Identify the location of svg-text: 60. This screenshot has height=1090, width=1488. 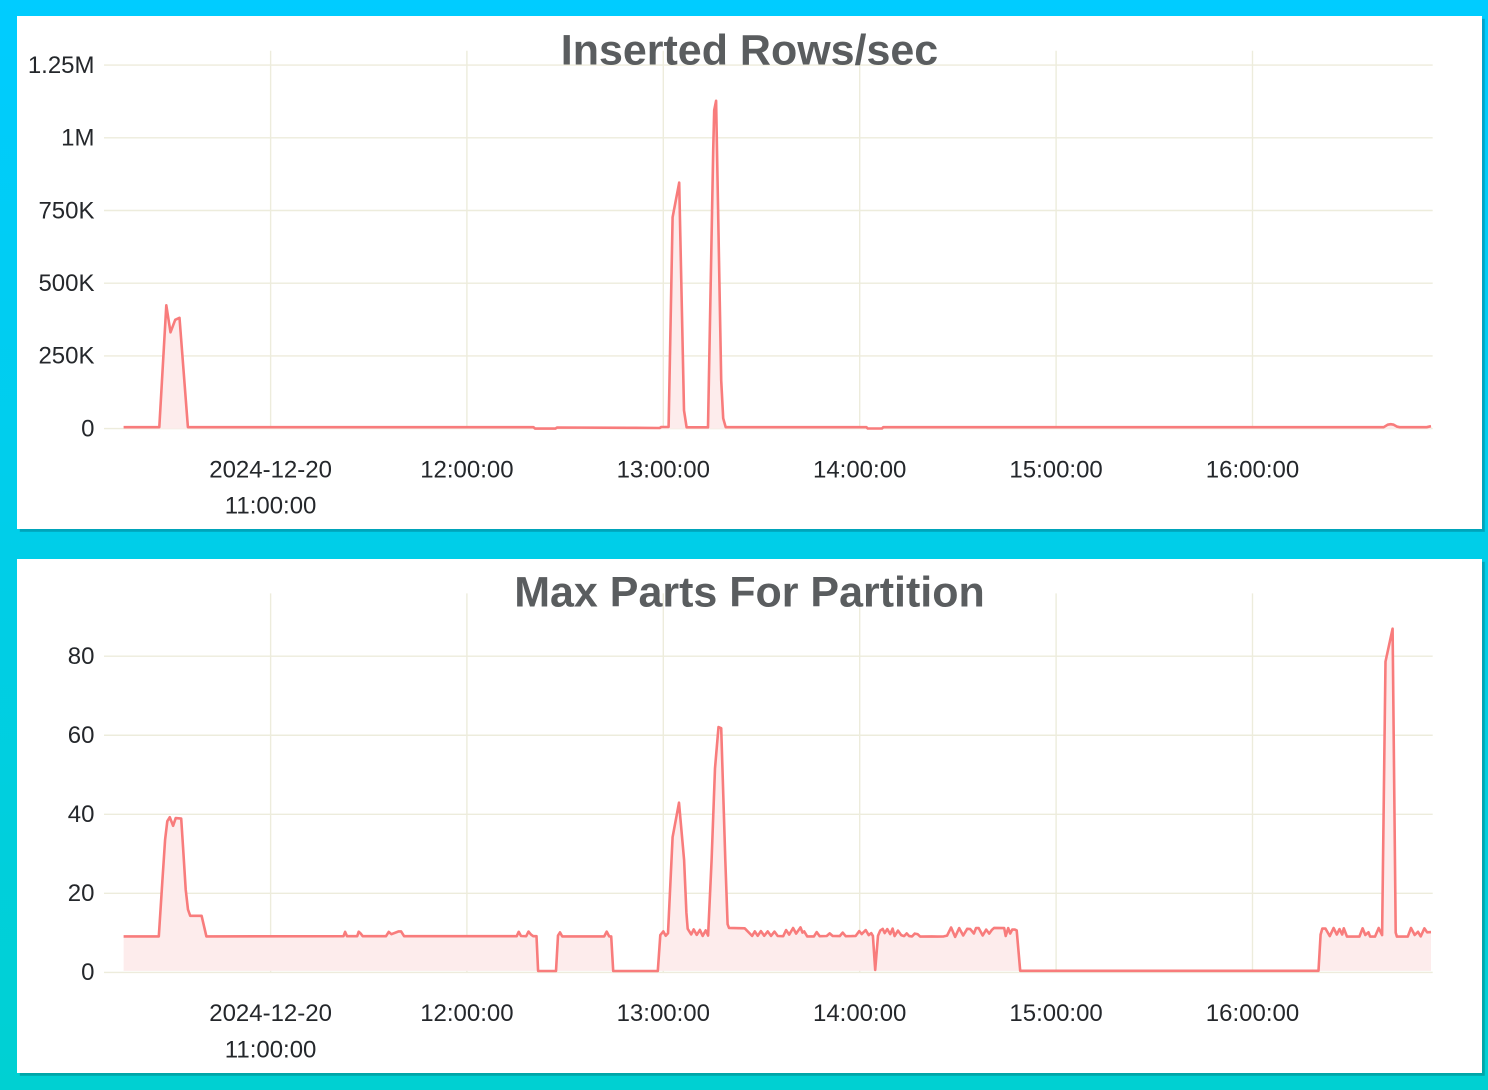
(81, 735).